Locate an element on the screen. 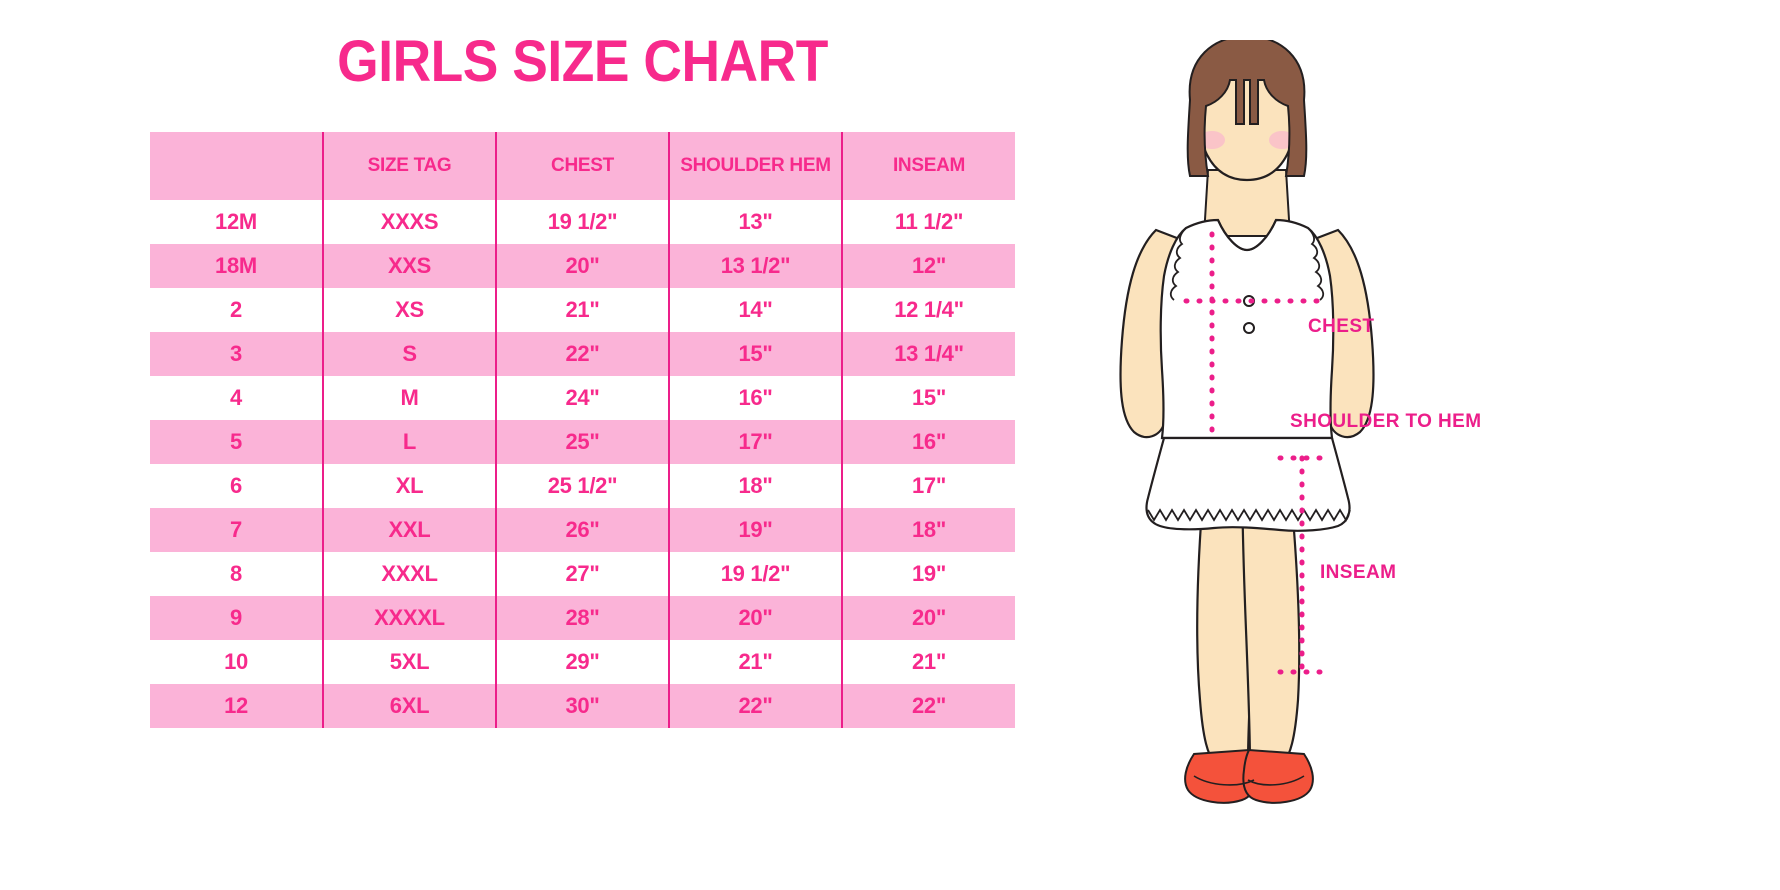 This screenshot has width=1780, height=890. cell-shoulder-hem: 19 1/2" is located at coordinates (755, 574).